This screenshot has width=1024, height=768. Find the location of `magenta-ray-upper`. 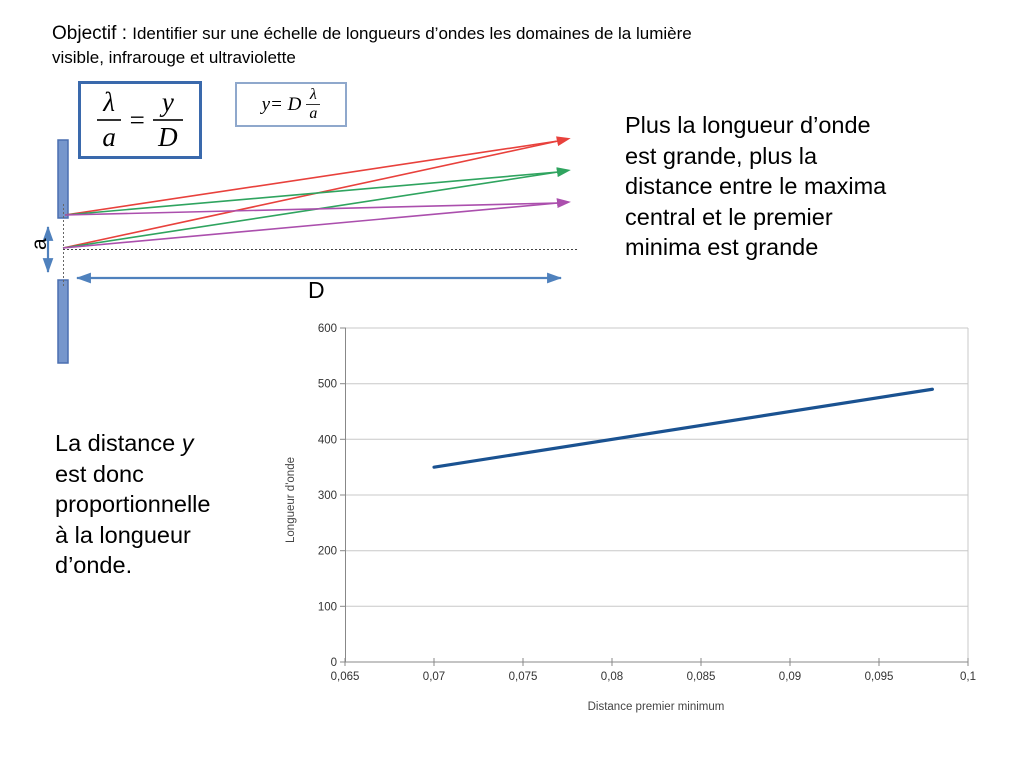

magenta-ray-upper is located at coordinates (311, 209).